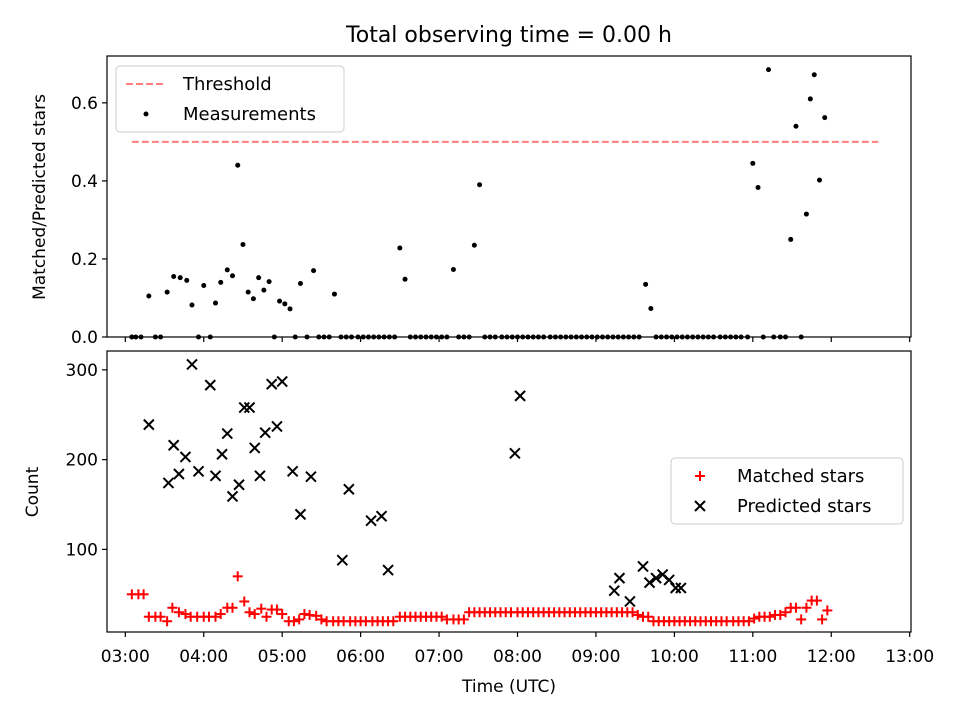 The image size is (960, 720). Describe the element at coordinates (146, 114) in the screenshot. I see `legend-measurements-marker` at that location.